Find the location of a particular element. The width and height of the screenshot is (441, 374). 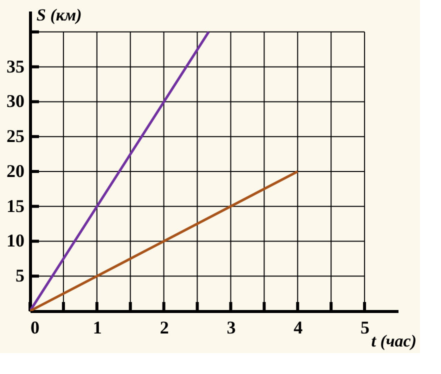

y-tick-label: 35 is located at coordinates (15, 66).